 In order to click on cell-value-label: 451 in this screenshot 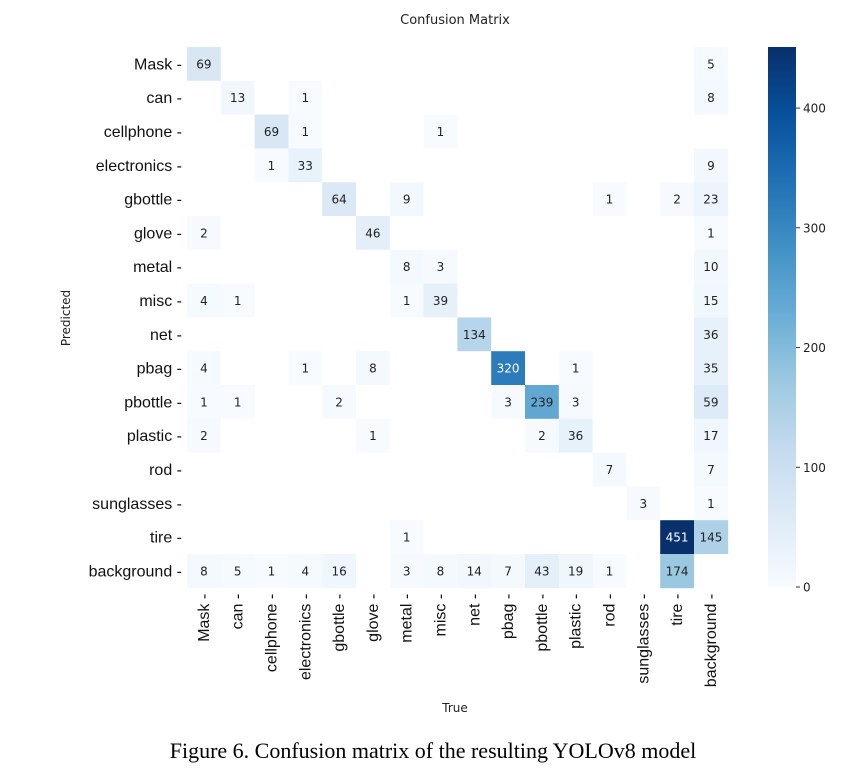, I will do `click(677, 538)`.